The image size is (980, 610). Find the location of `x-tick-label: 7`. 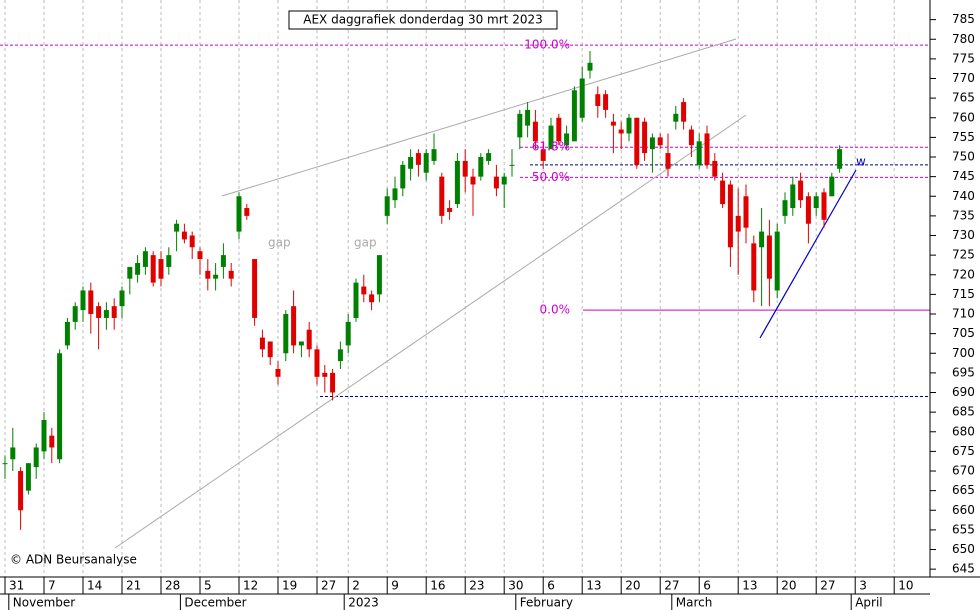

x-tick-label: 7 is located at coordinates (52, 586).